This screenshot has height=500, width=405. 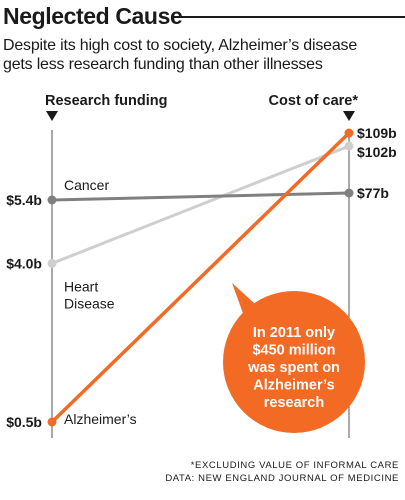 I want to click on annotation-line-5: research, so click(x=294, y=403).